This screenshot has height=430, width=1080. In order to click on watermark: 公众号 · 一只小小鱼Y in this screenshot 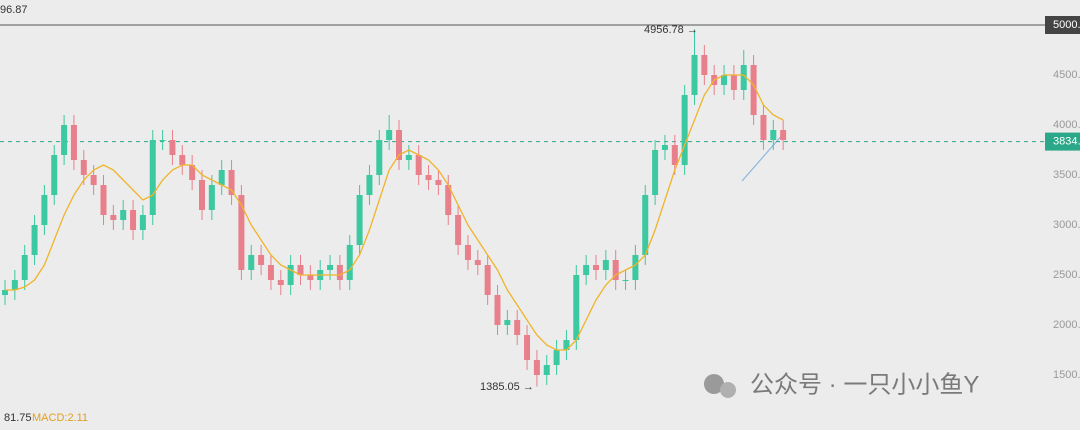, I will do `click(841, 384)`.